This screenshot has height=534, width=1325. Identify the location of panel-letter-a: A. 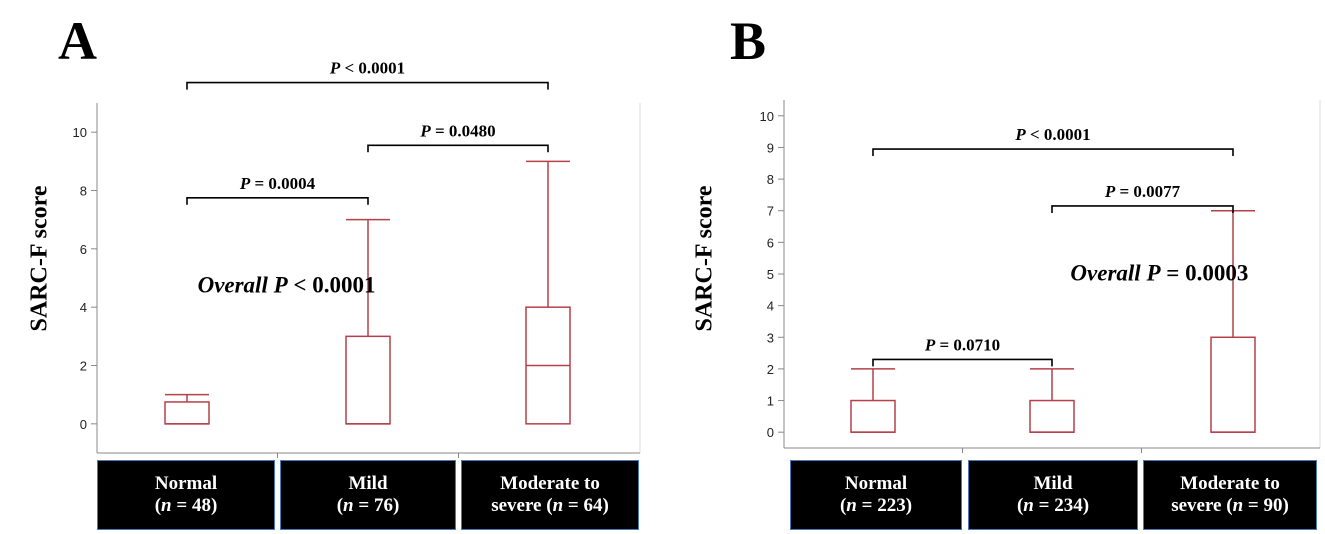
(77, 41).